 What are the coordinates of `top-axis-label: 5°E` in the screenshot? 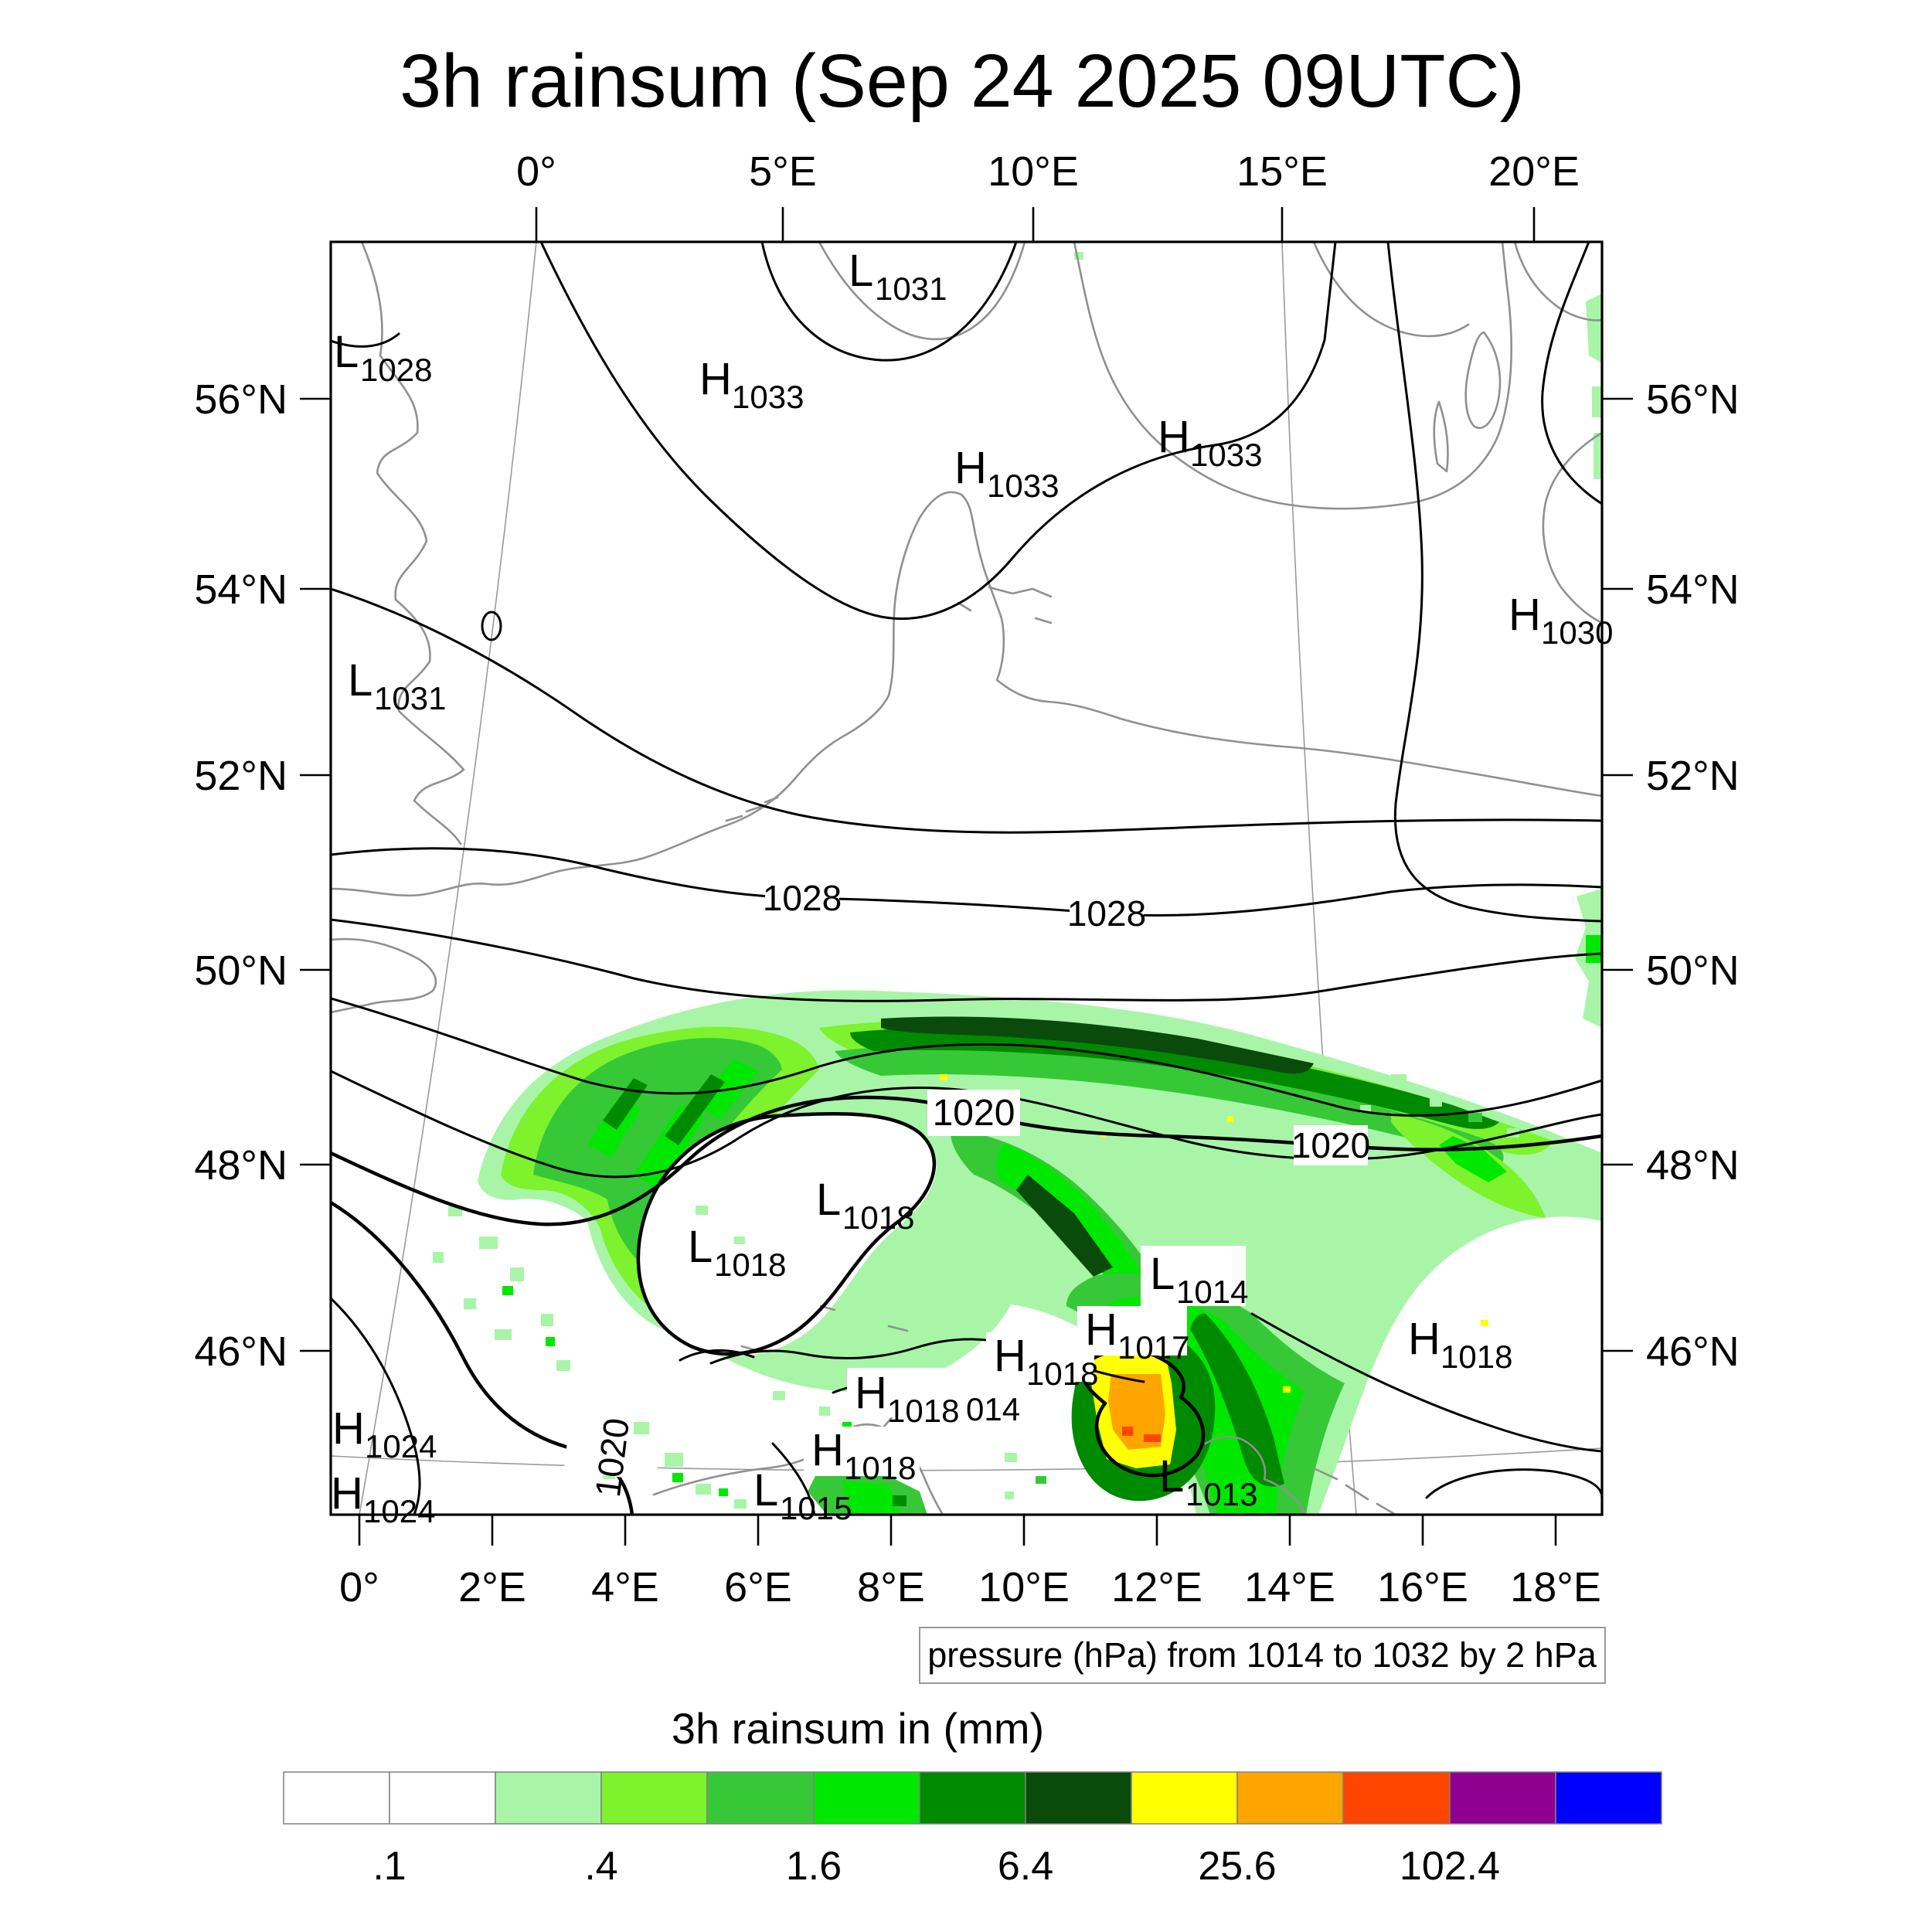 It's located at (783, 171).